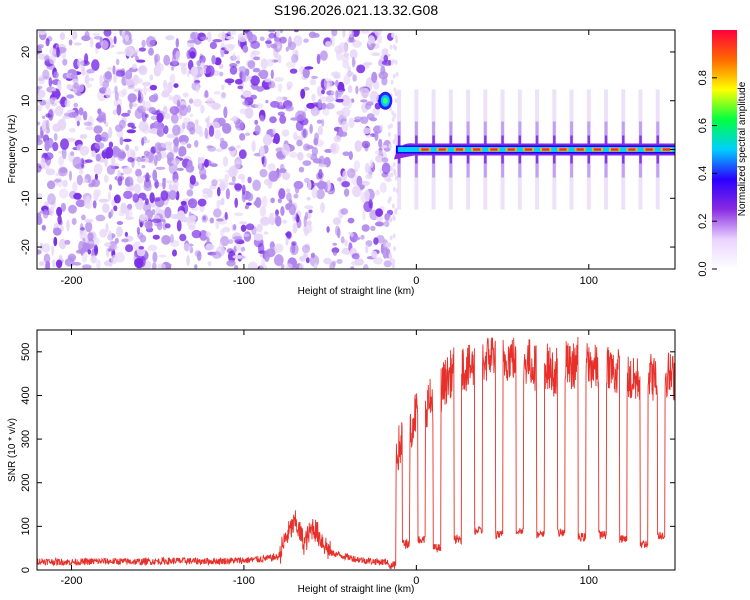  Describe the element at coordinates (26, 570) in the screenshot. I see `y-tick-label: 0` at that location.